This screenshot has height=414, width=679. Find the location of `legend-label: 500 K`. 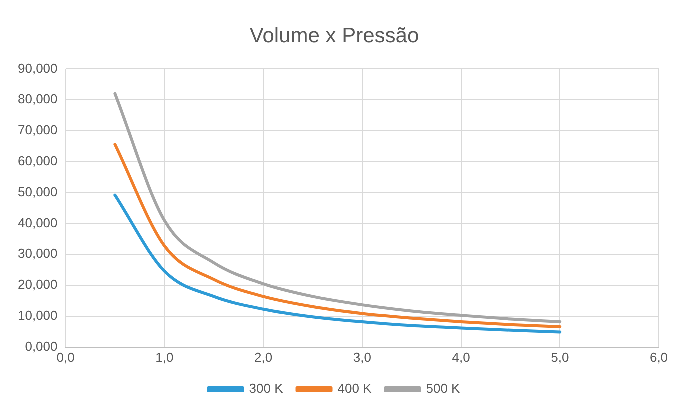

legend-label: 500 K is located at coordinates (443, 388).